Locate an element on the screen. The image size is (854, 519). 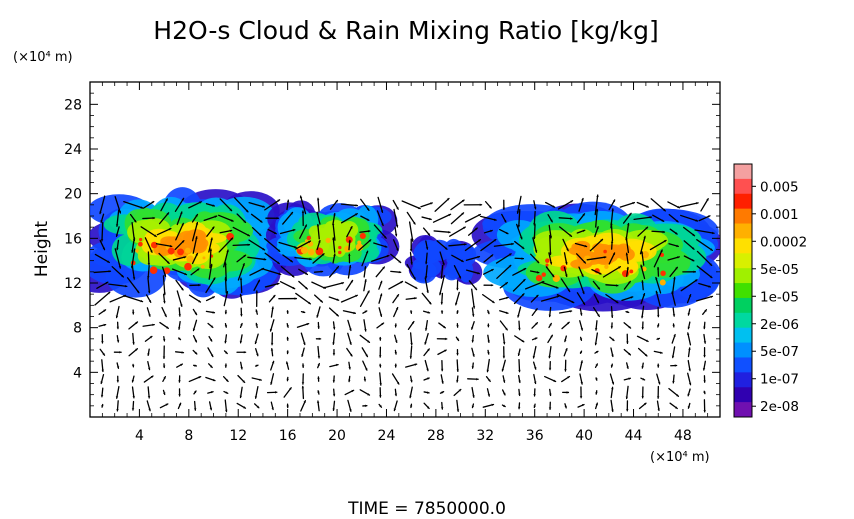
colorbar-label: 2e-08 is located at coordinates (779, 407).